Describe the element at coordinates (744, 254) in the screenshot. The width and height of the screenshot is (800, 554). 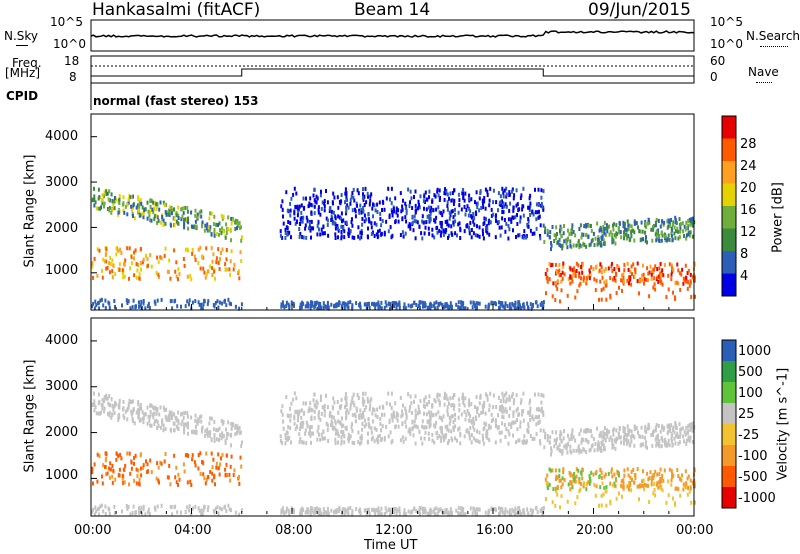
I see `power-cbar-tick-8: 8` at that location.